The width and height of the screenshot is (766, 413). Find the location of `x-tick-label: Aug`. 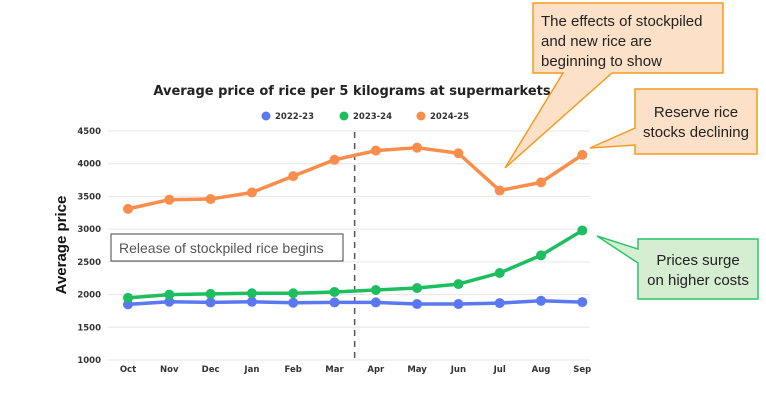

x-tick-label: Aug is located at coordinates (541, 370).